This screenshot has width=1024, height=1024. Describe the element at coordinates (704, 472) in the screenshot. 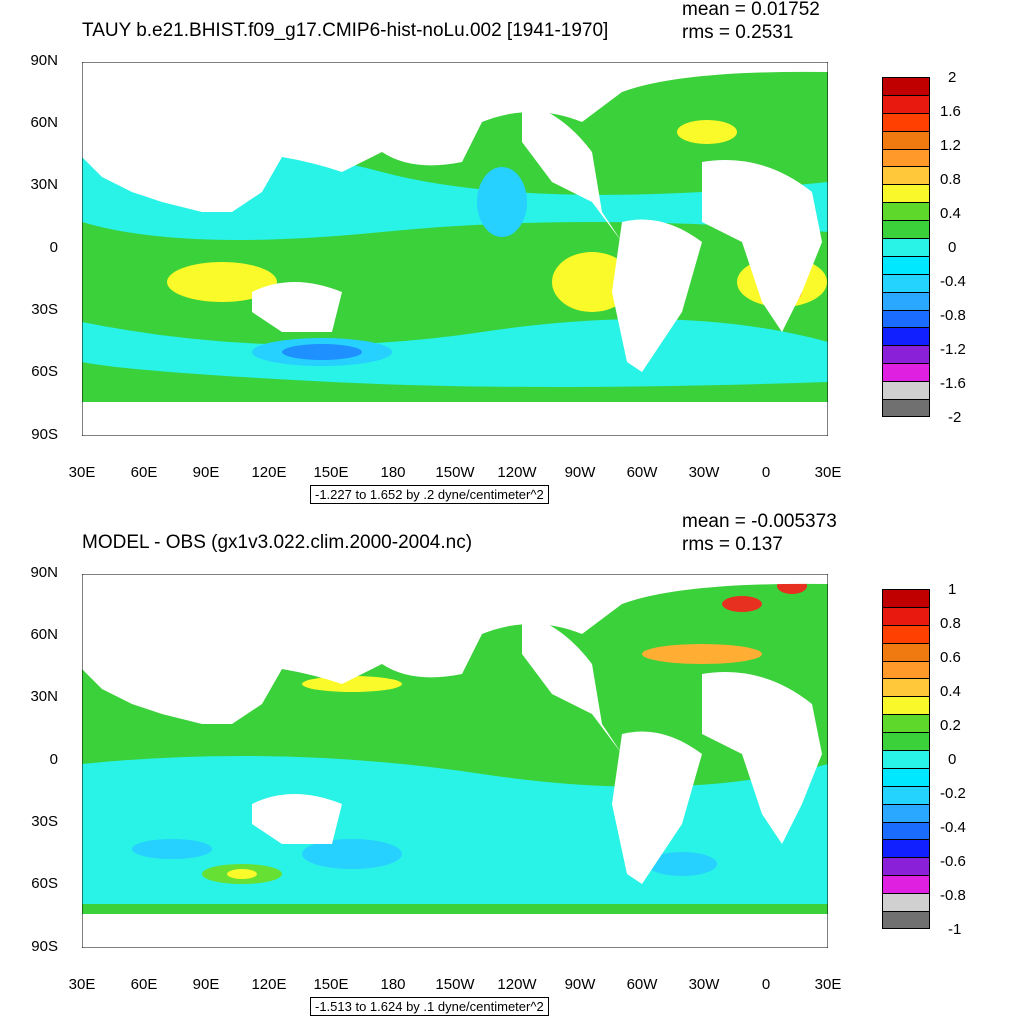

I see `lon-tick-label: 30W` at that location.